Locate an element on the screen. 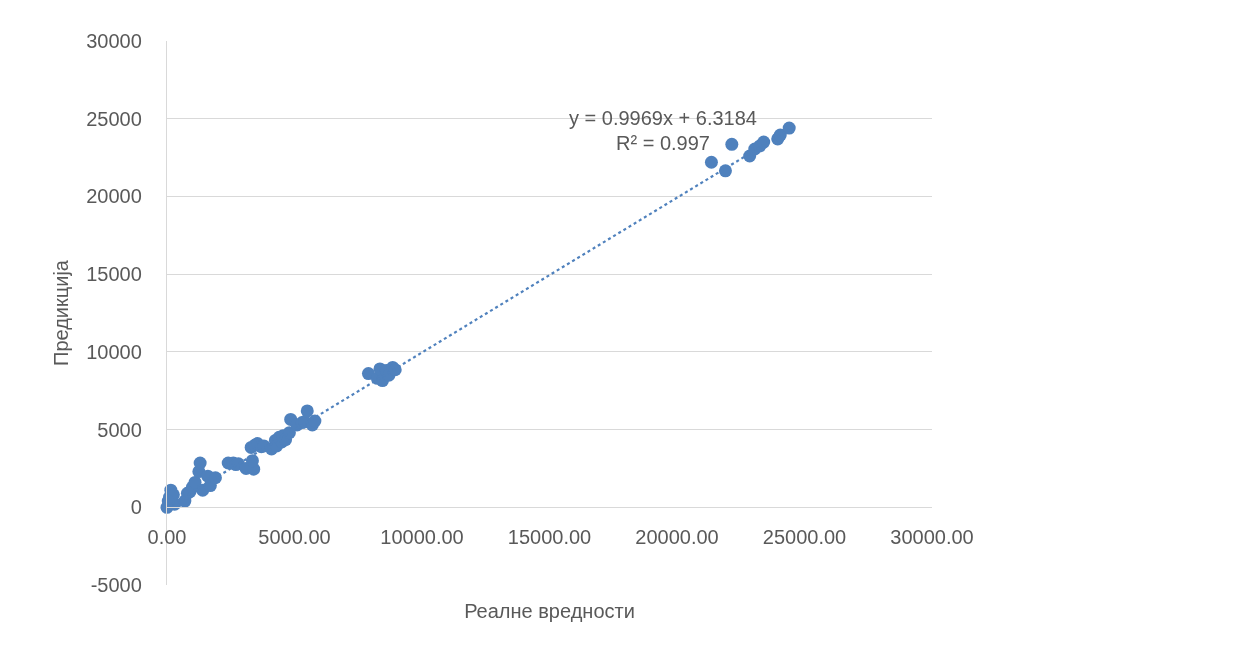 The height and width of the screenshot is (648, 1250). y-tick-label: 30000 is located at coordinates (114, 41).